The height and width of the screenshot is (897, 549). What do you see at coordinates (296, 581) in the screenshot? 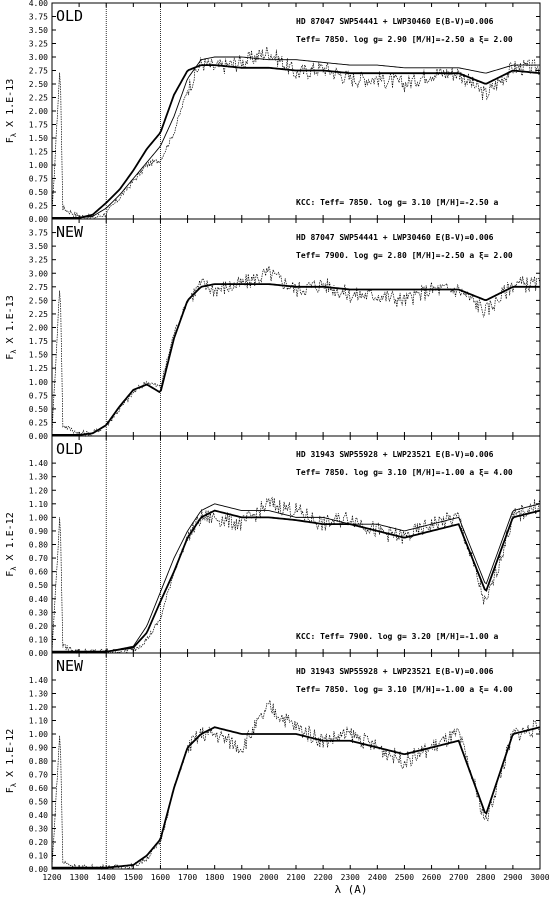
I see `model-spectrum-thick-line` at bounding box center [296, 581].